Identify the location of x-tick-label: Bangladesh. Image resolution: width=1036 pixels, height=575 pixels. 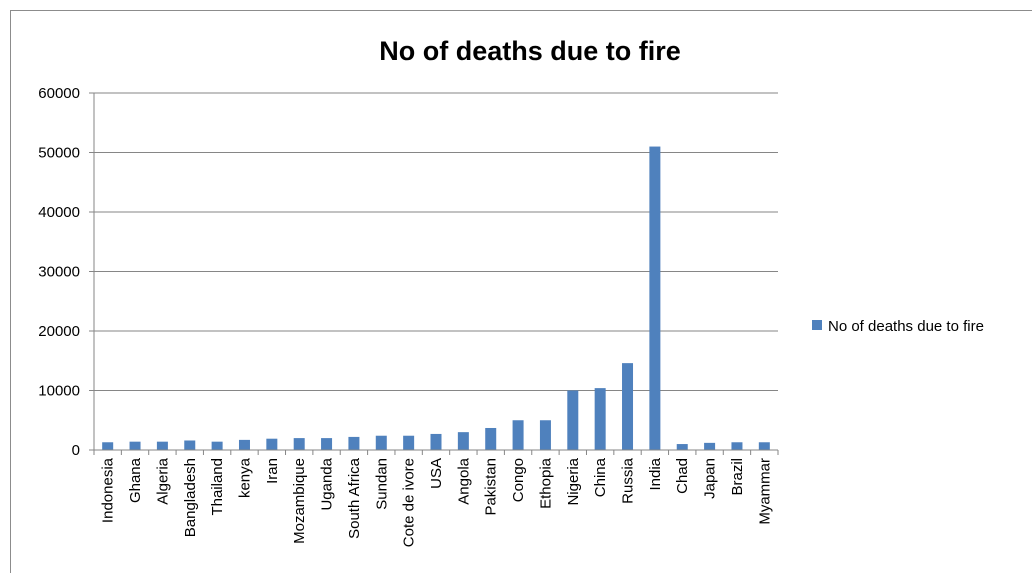
(190, 497).